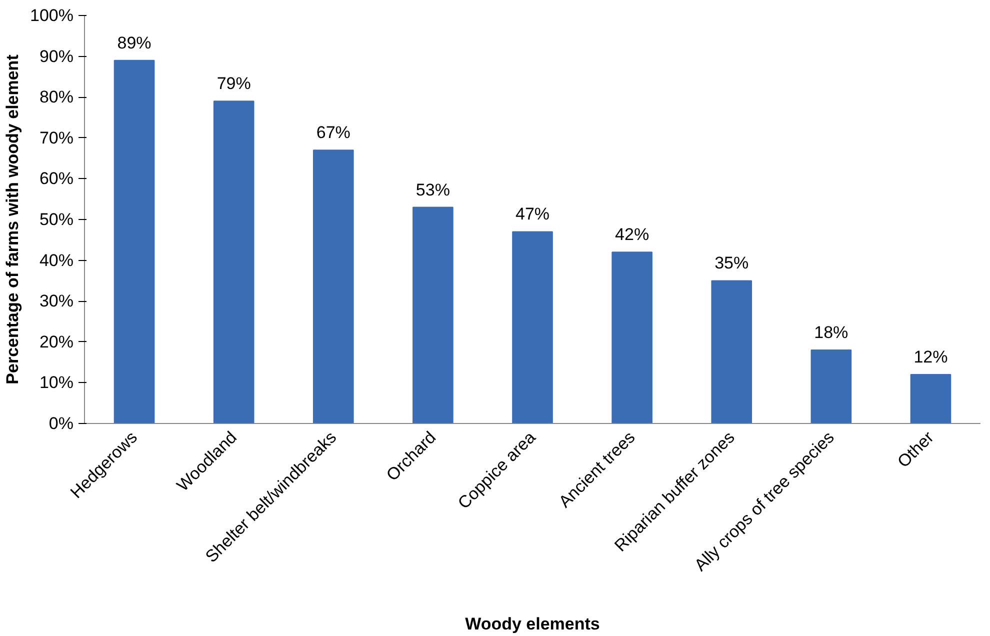  I want to click on y-tick-label: 100%, so click(52, 15).